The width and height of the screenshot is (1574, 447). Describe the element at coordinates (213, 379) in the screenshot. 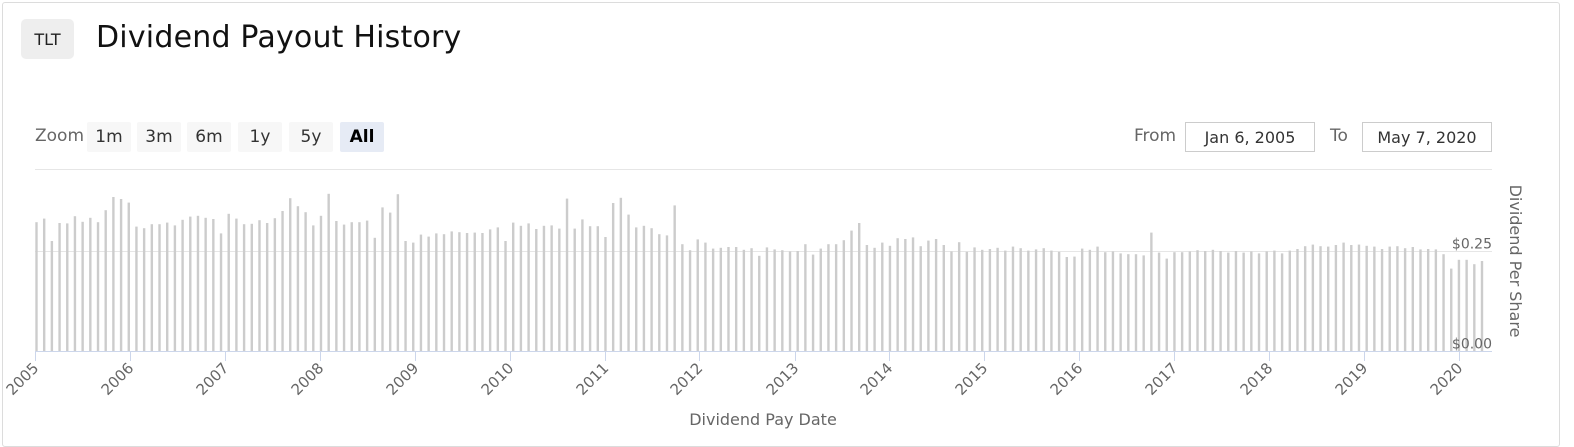

I see `x-tick-label: 2007` at that location.